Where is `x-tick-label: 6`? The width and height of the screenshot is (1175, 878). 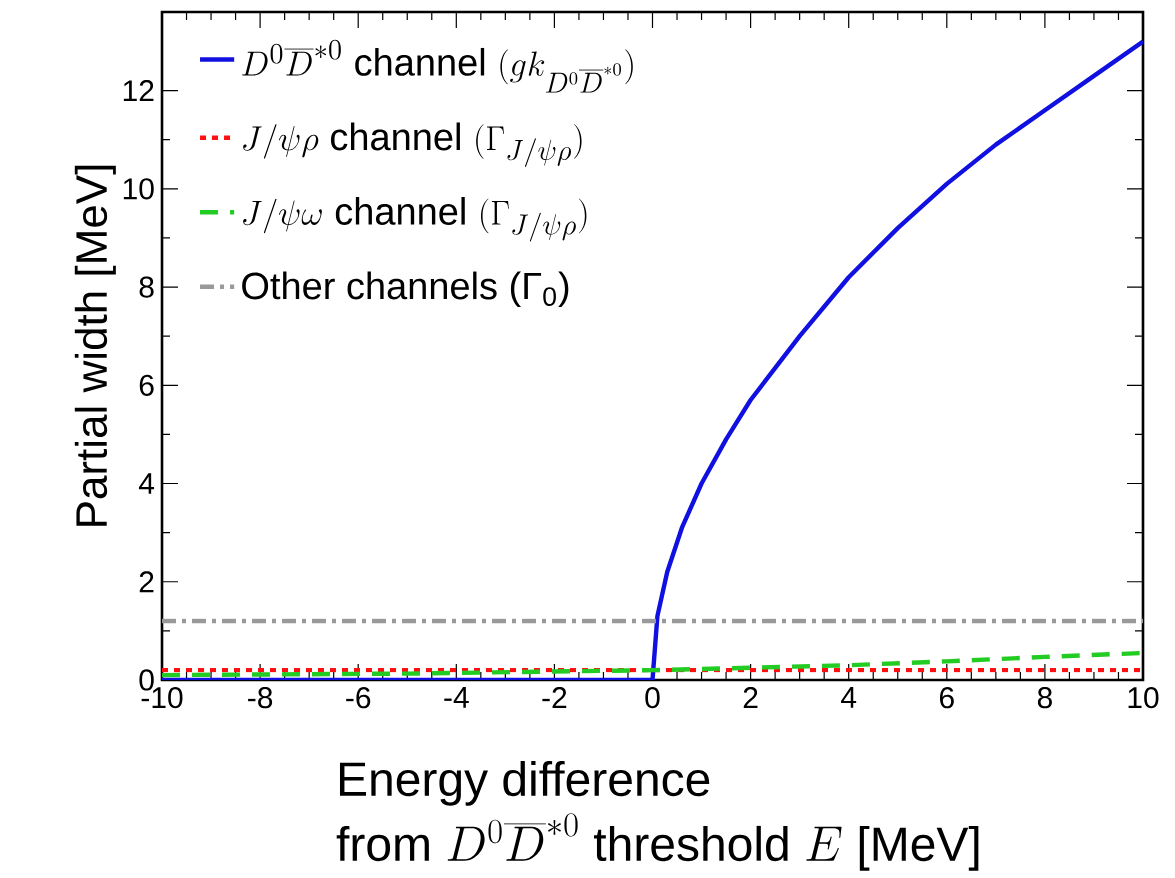
x-tick-label: 6 is located at coordinates (946, 698).